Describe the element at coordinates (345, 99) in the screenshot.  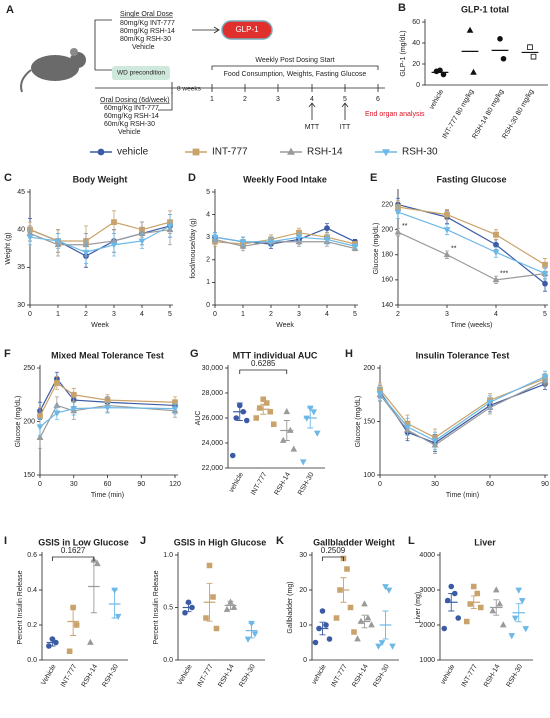
I see `week: 5` at that location.